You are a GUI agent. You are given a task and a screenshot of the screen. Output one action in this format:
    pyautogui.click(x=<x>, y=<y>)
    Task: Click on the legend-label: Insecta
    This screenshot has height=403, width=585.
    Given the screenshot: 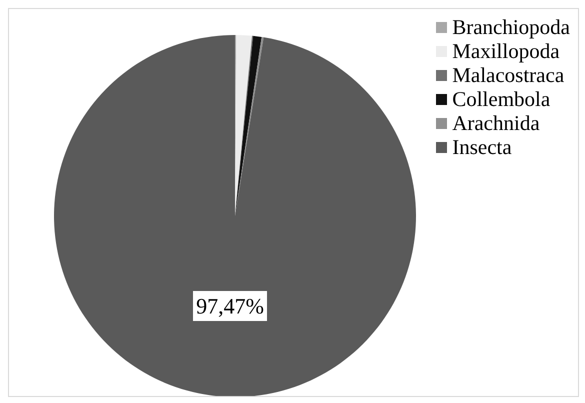 What is the action you would take?
    pyautogui.click(x=482, y=147)
    